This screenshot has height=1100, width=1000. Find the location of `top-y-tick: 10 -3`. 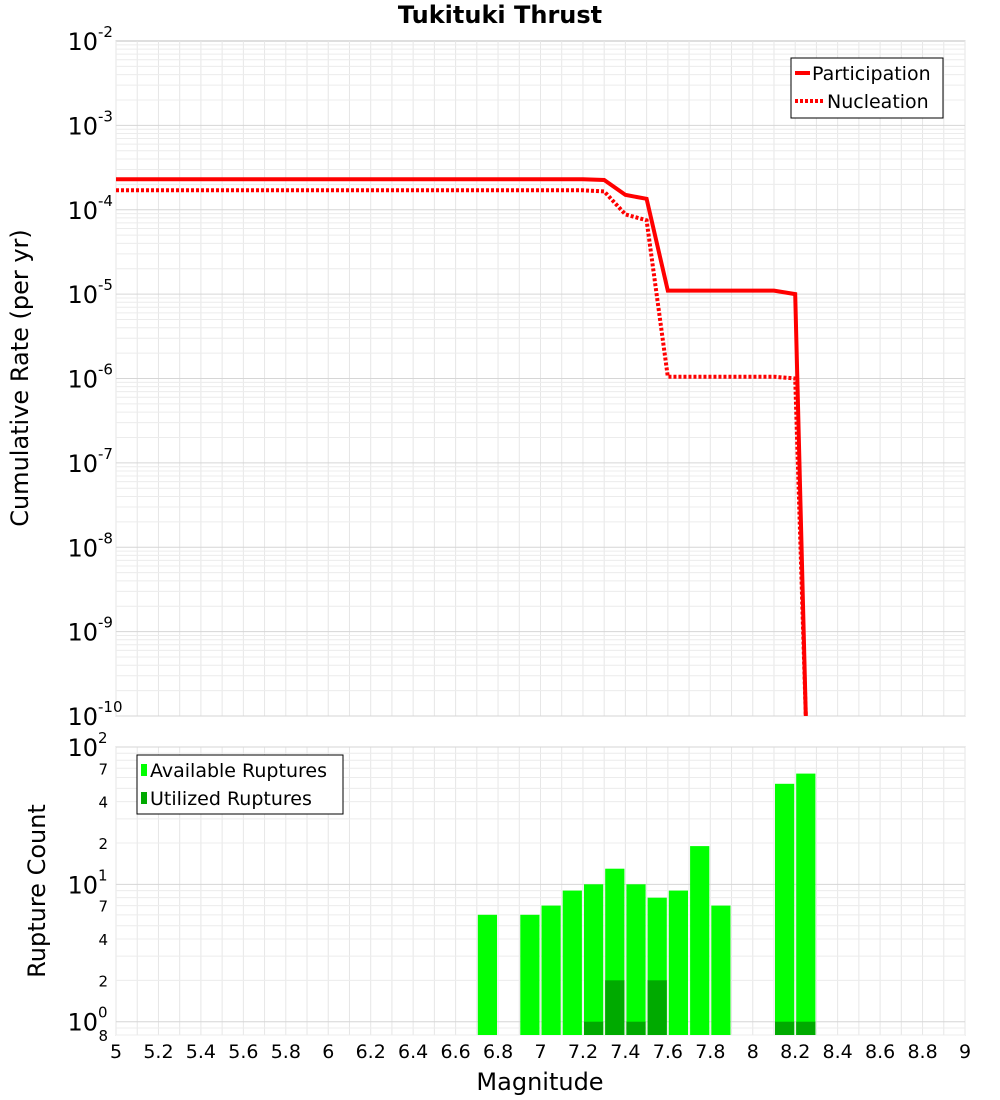

top-y-tick: 10 -3 is located at coordinates (90, 123).